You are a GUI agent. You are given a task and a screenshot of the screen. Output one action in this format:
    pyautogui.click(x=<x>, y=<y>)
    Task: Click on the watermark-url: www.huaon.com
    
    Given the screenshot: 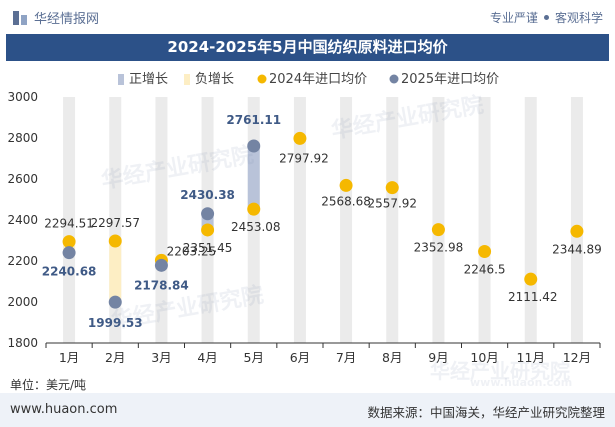 What is the action you would take?
    pyautogui.click(x=521, y=382)
    